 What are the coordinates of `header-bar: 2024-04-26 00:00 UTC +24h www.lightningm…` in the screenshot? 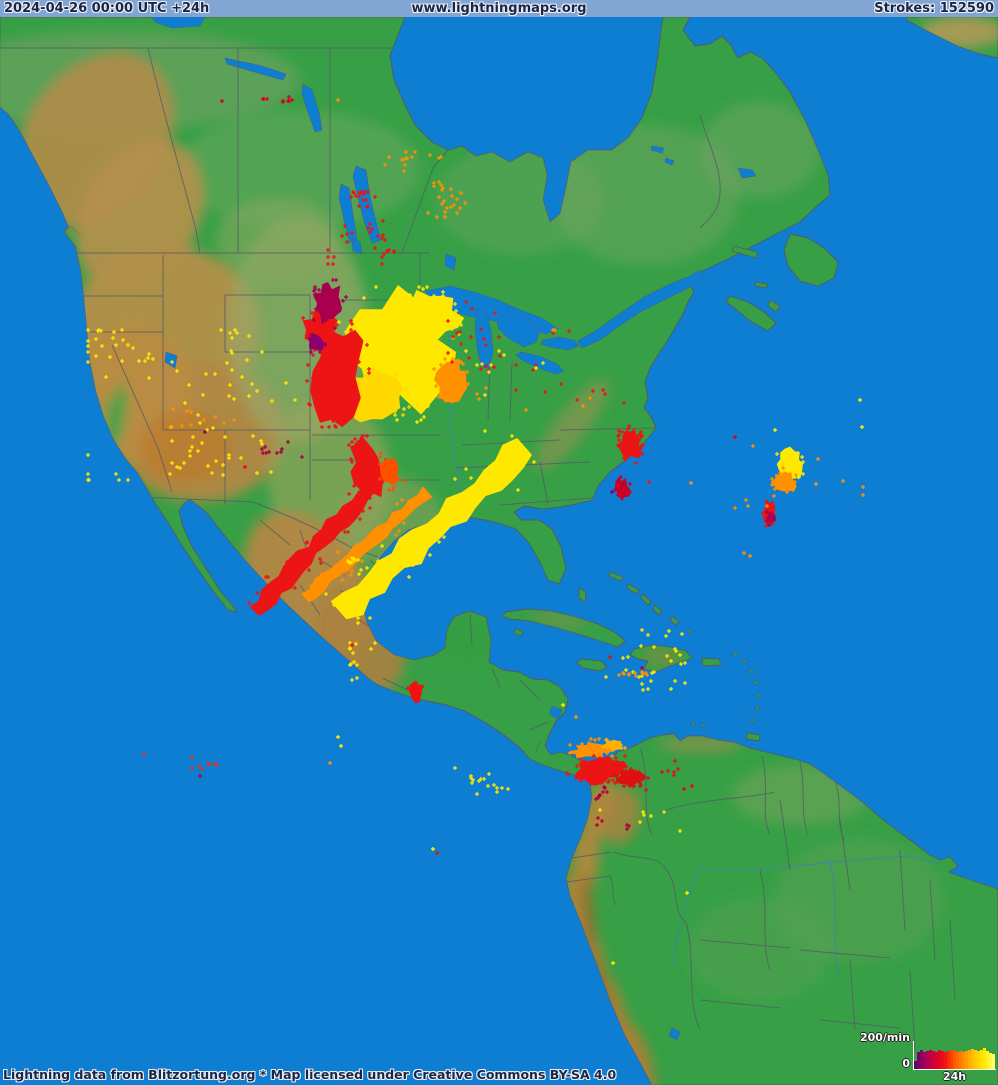 It's located at (499, 8).